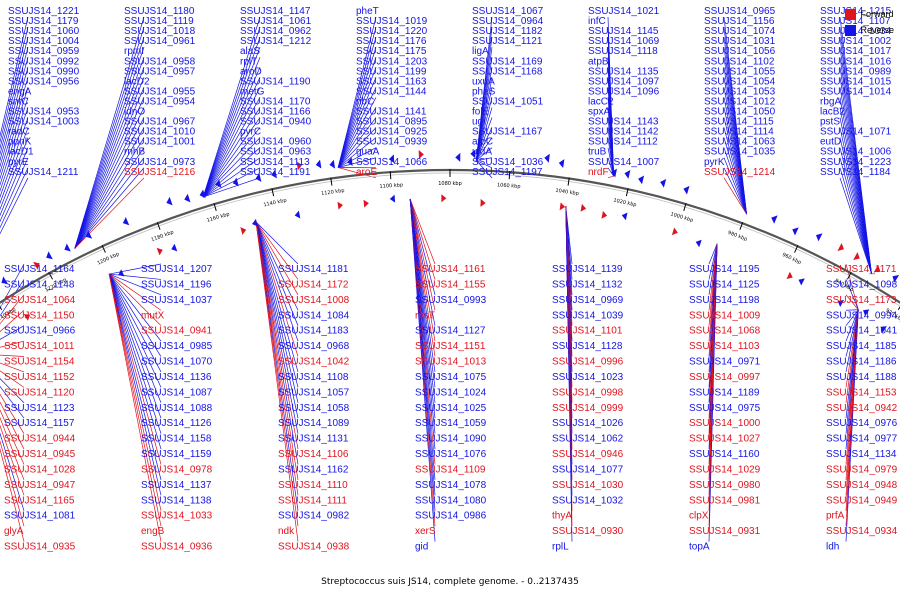 The image size is (900, 600). What do you see at coordinates (862, 408) in the screenshot?
I see `gene-label: SSUJS14_0942` at bounding box center [862, 408].